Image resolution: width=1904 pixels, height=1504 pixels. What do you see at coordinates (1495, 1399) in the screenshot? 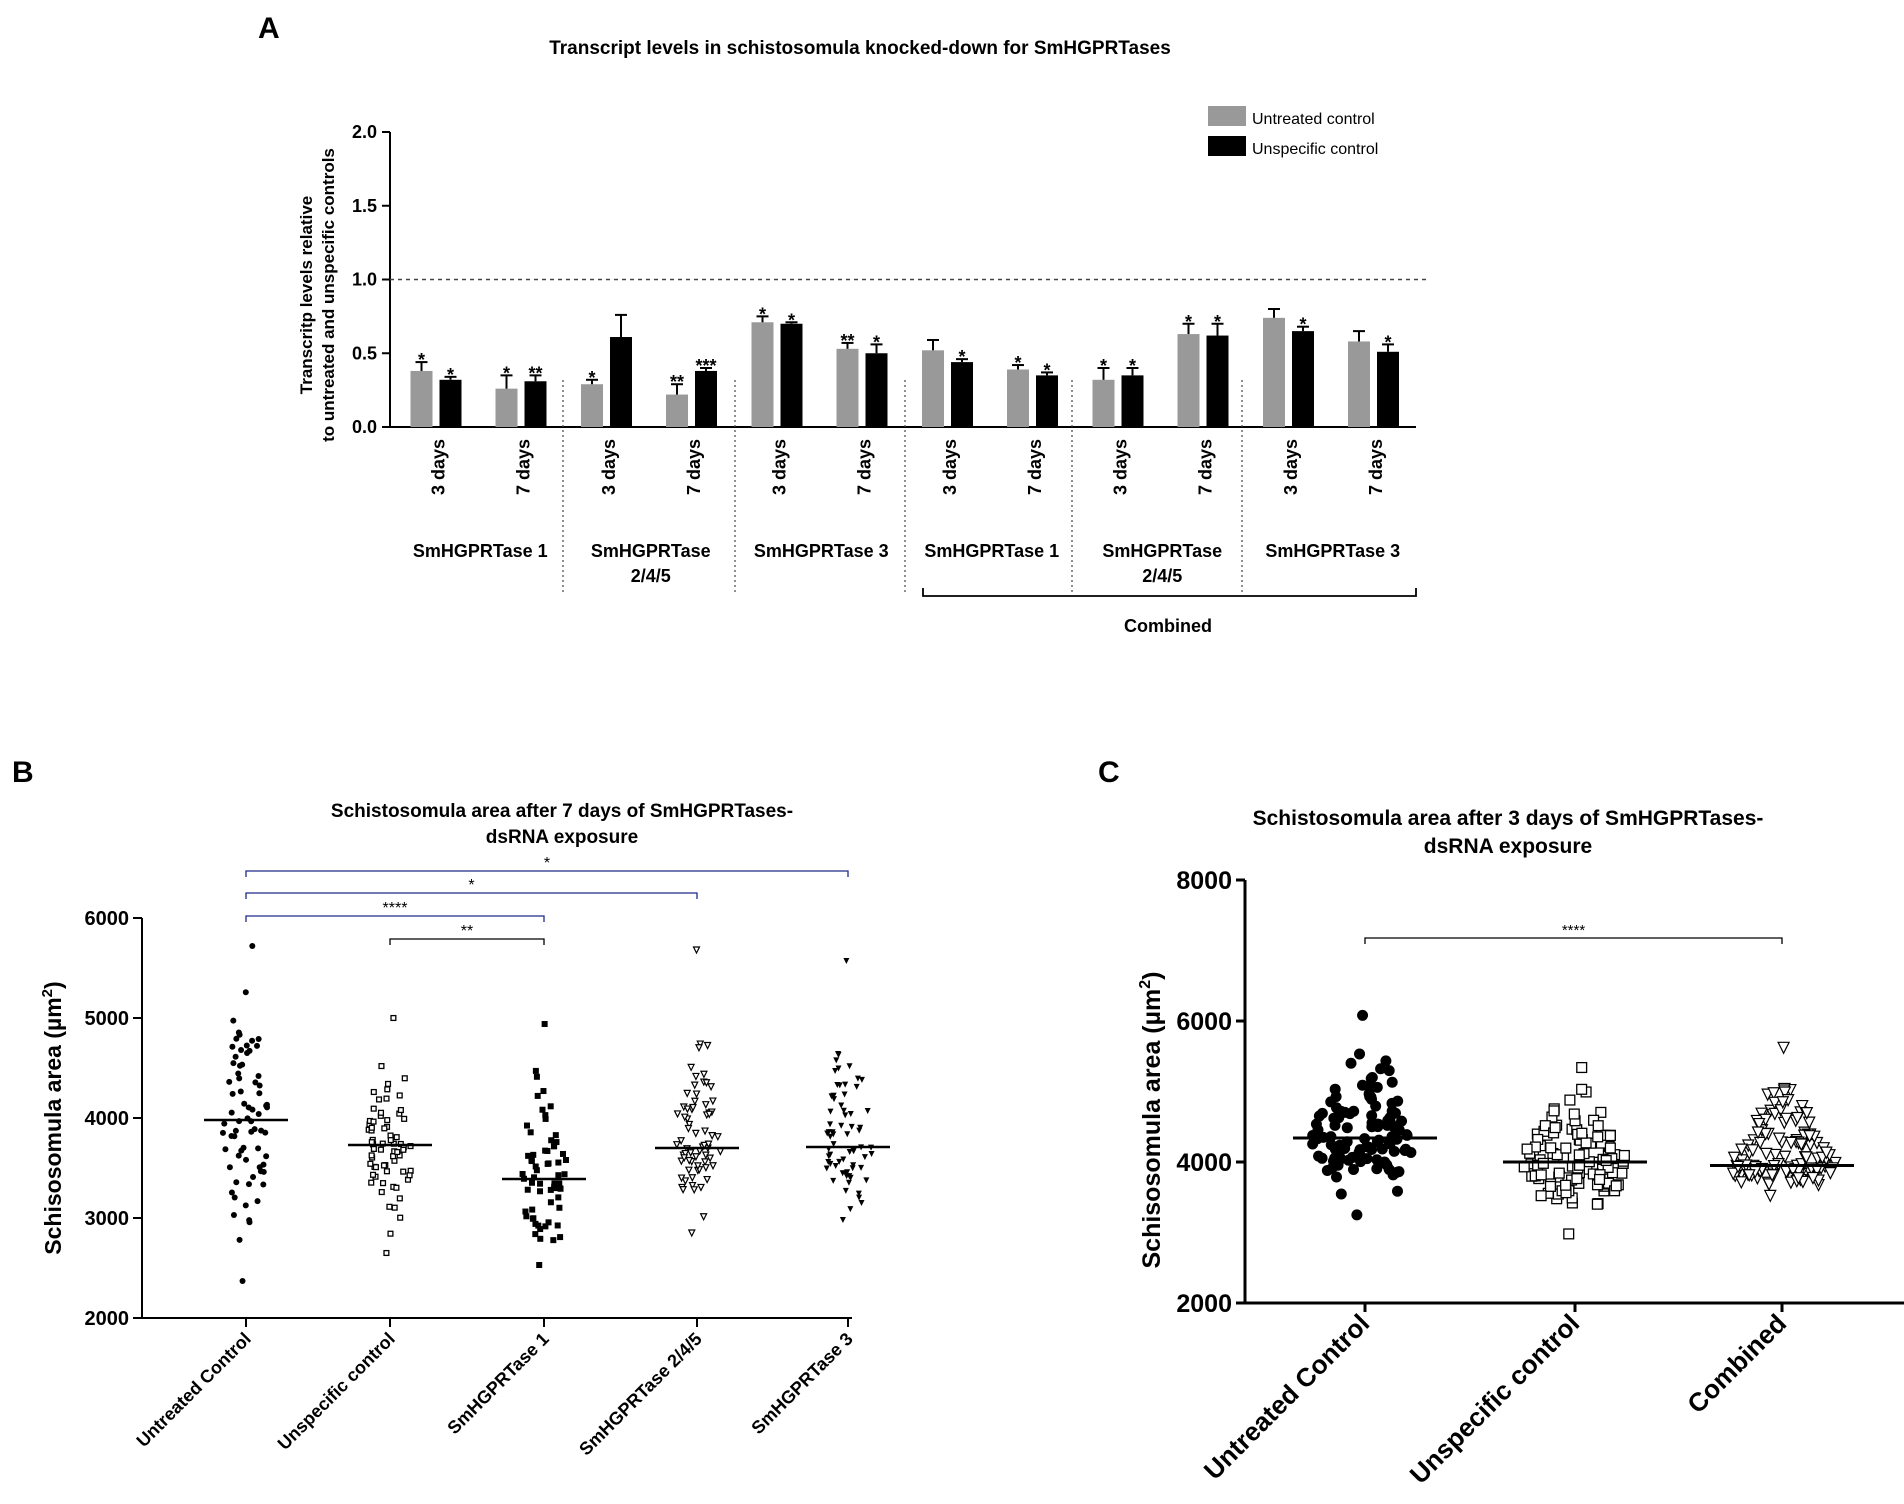
I see `x-tick-label: Unspecific control` at bounding box center [1495, 1399].